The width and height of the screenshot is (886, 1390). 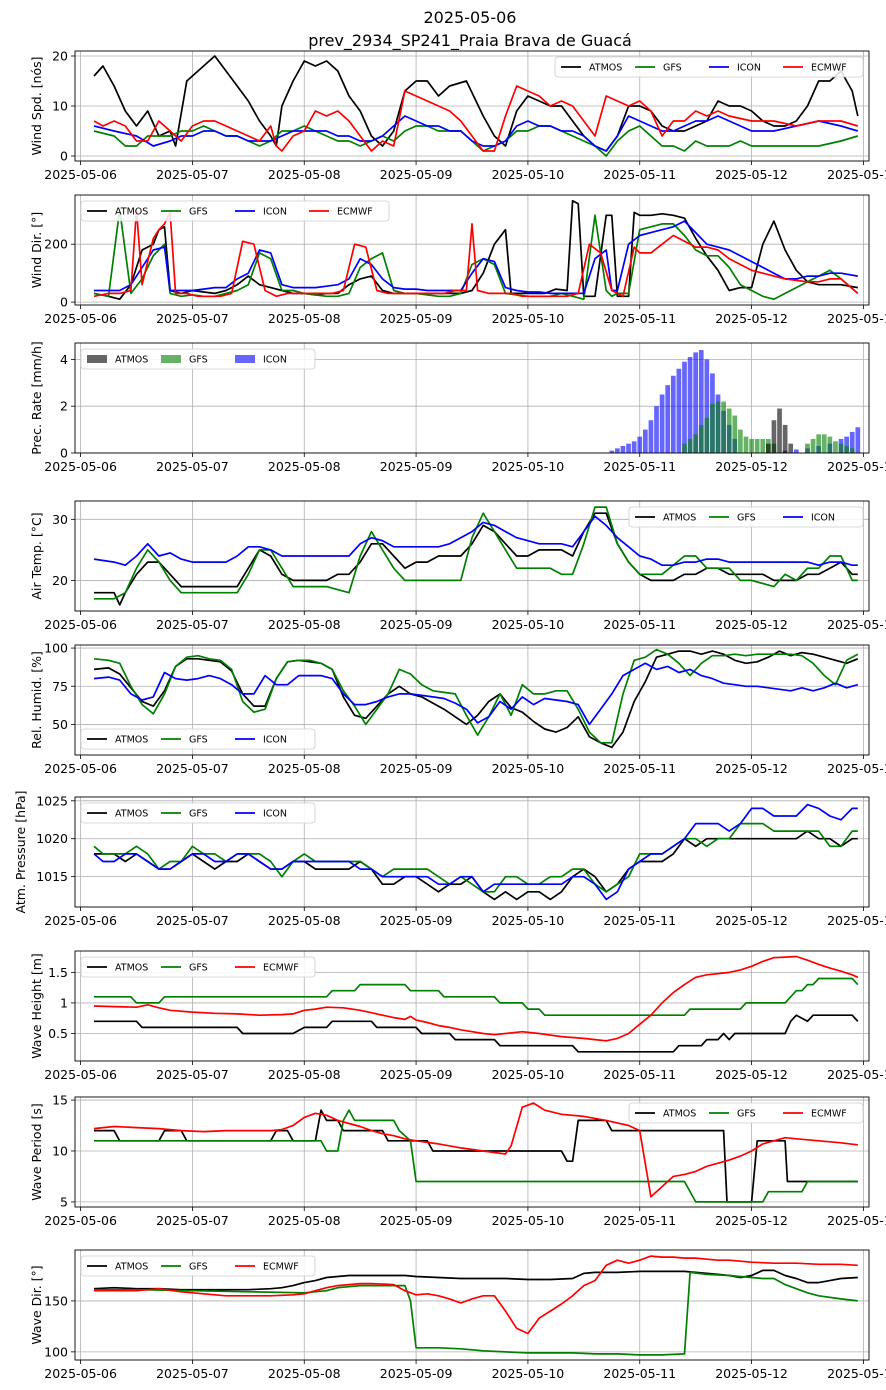 I want to click on bar-atmos, so click(x=779, y=430).